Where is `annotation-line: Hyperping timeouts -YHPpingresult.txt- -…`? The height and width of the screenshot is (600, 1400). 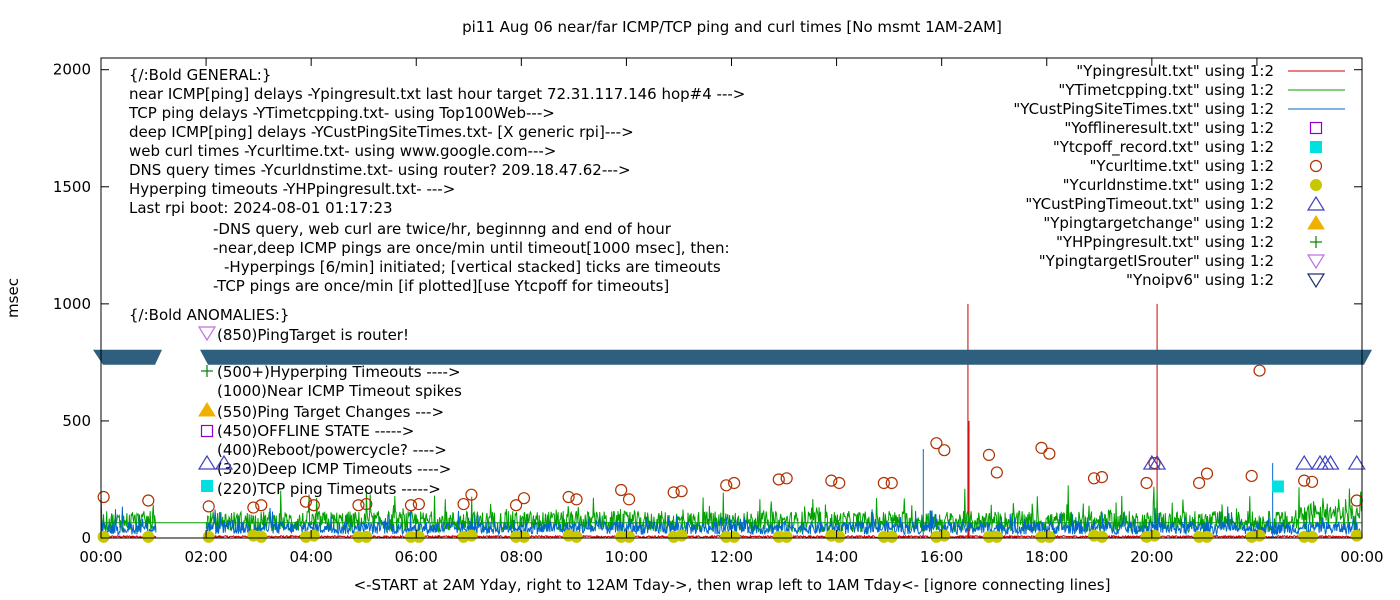
annotation-line: Hyperping timeouts -YHPpingresult.txt- -… is located at coordinates (292, 189).